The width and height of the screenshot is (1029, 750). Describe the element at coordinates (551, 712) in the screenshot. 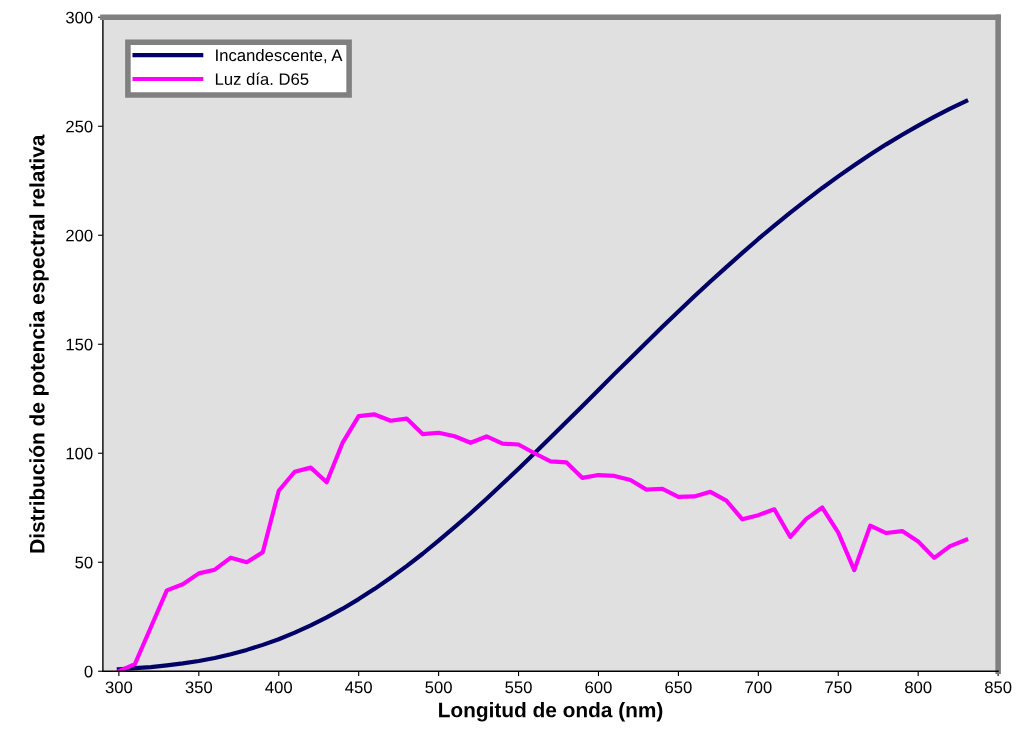

I see `x-axis-title: Longitud de onda (nm)` at that location.